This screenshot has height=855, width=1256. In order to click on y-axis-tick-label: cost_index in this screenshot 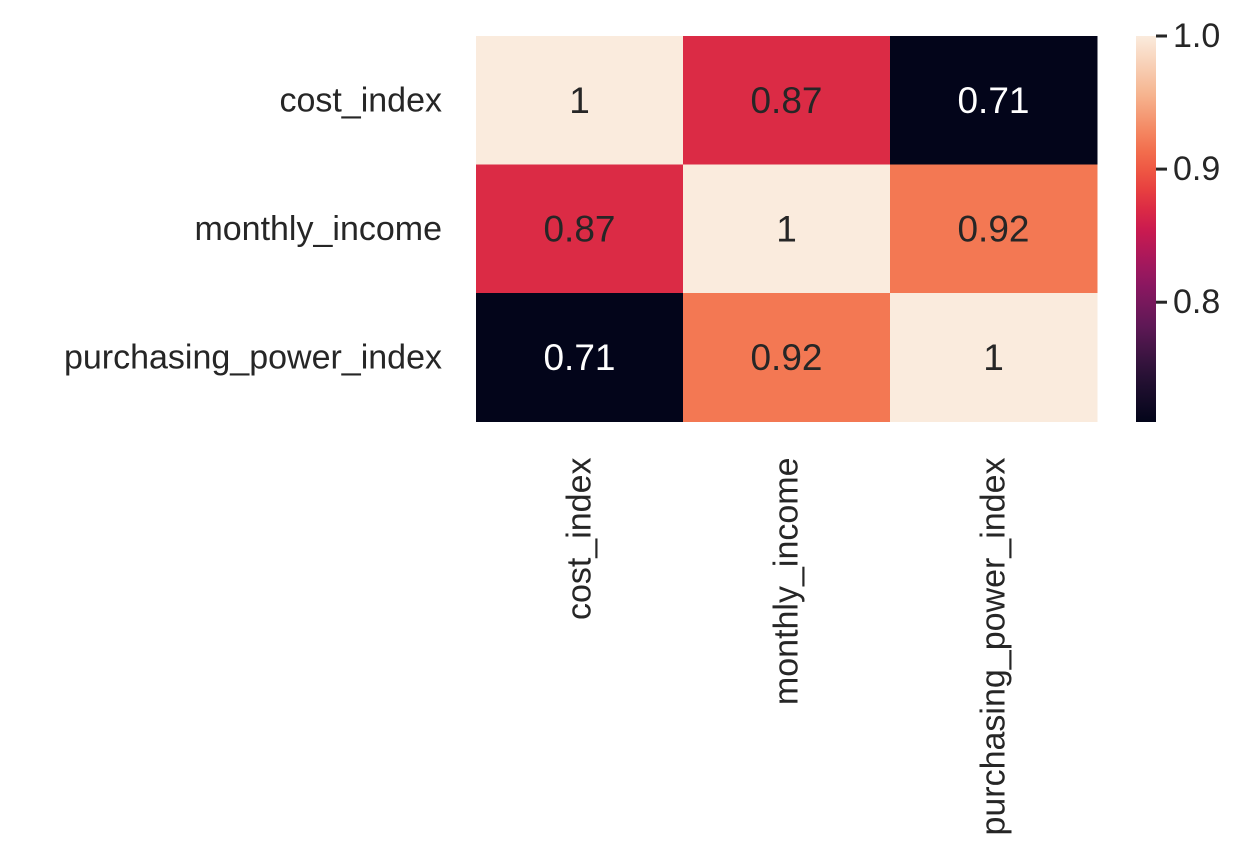, I will do `click(360, 100)`.